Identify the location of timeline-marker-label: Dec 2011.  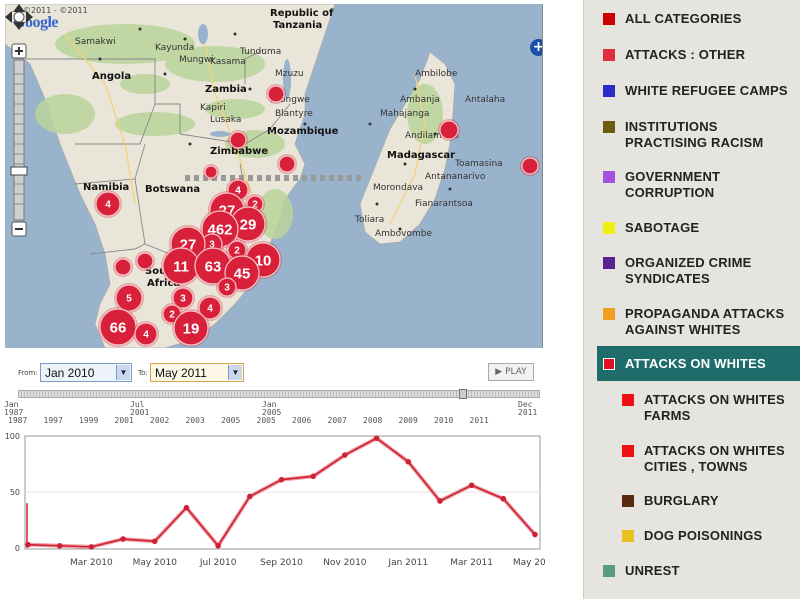
(528, 408).